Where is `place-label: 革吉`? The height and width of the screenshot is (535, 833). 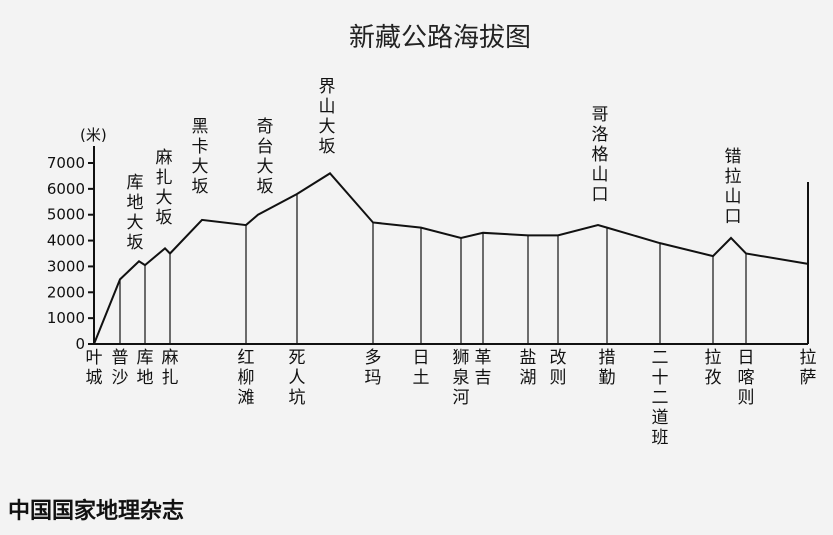
place-label: 革吉 is located at coordinates (483, 368).